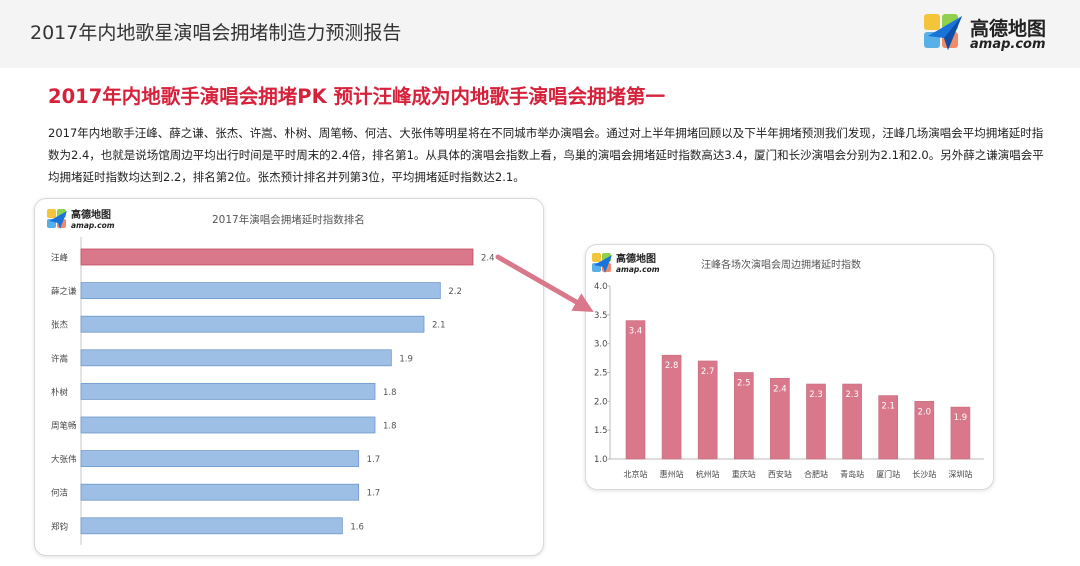 The height and width of the screenshot is (566, 1080). I want to click on value-label: 2.5, so click(744, 384).